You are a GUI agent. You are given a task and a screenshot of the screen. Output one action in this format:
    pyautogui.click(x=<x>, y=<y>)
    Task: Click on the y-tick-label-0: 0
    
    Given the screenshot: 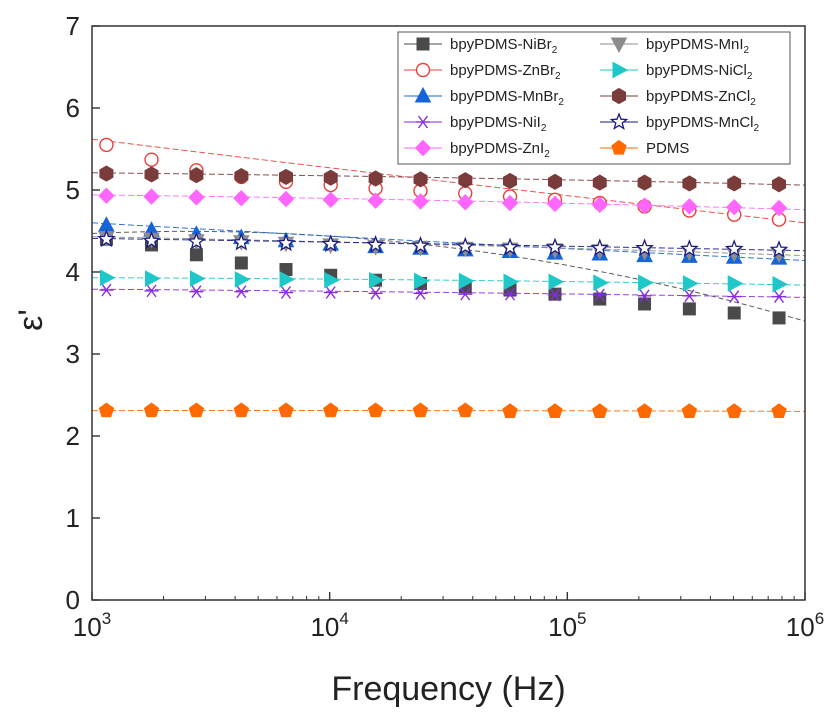 What is the action you would take?
    pyautogui.click(x=73, y=600)
    